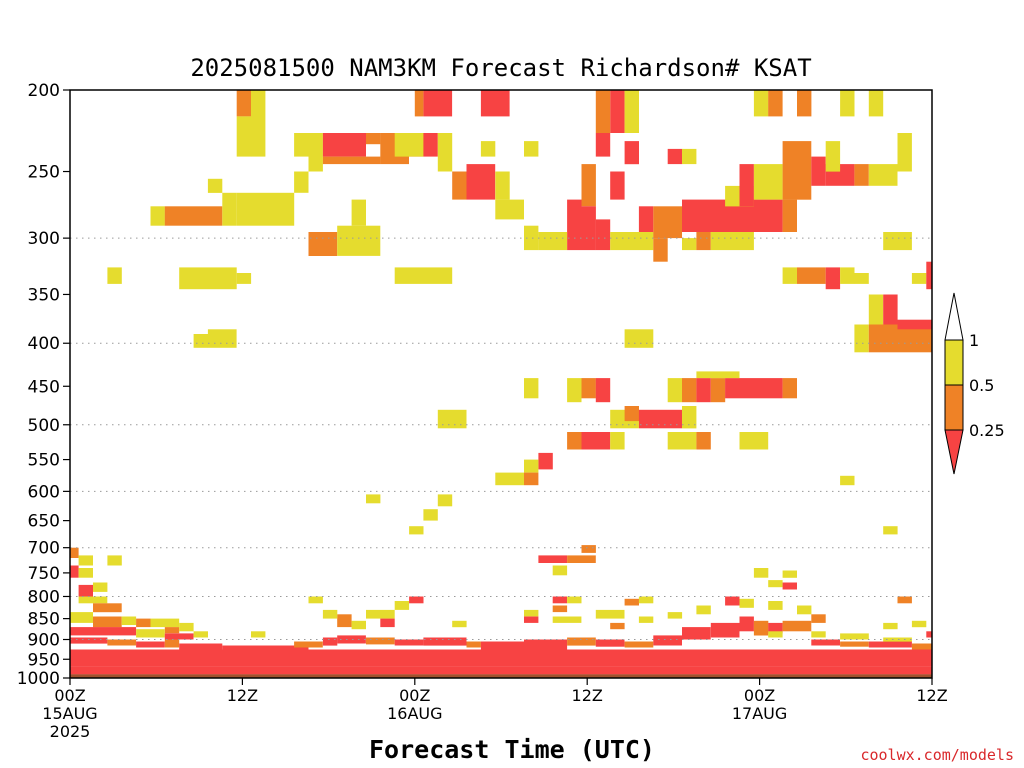 The height and width of the screenshot is (768, 1024). I want to click on colorbar-level-label: 0.5, so click(981, 385).